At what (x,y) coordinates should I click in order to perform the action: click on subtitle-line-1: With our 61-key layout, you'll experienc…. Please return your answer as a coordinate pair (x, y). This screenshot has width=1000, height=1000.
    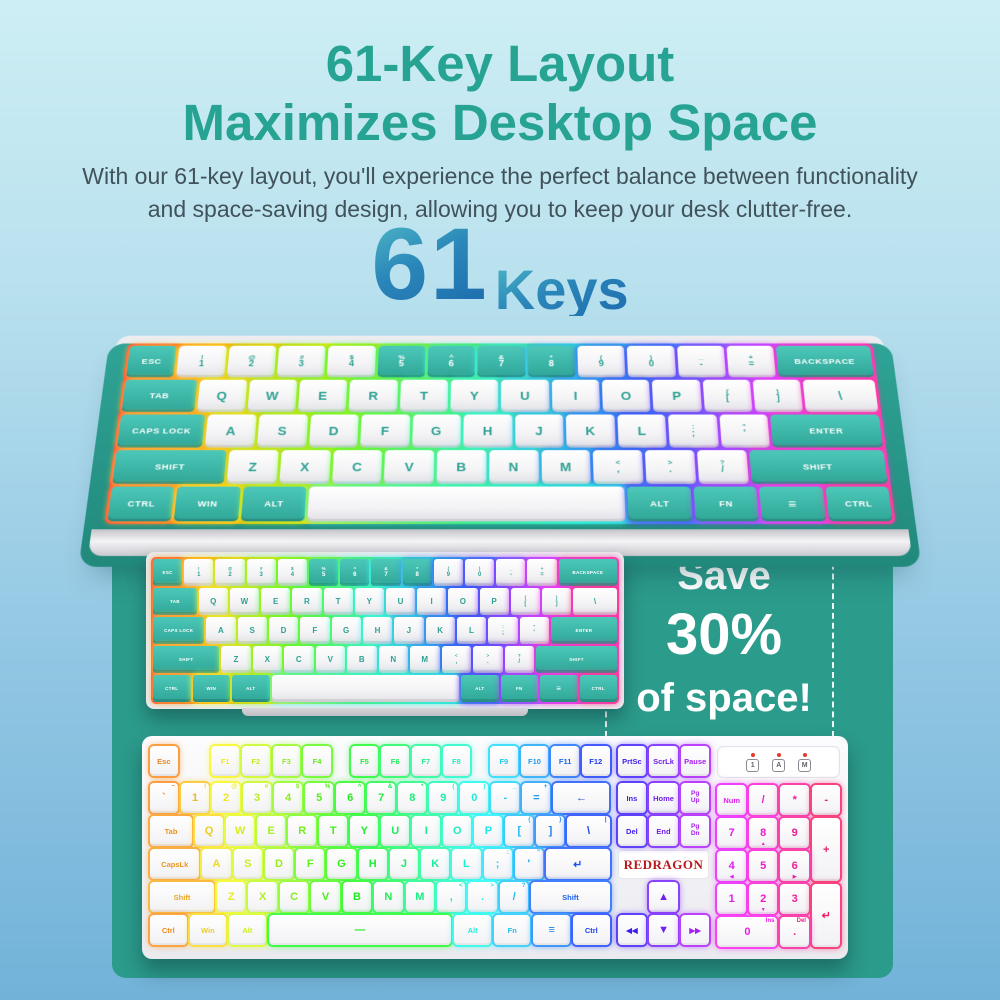
    Looking at the image, I should click on (500, 176).